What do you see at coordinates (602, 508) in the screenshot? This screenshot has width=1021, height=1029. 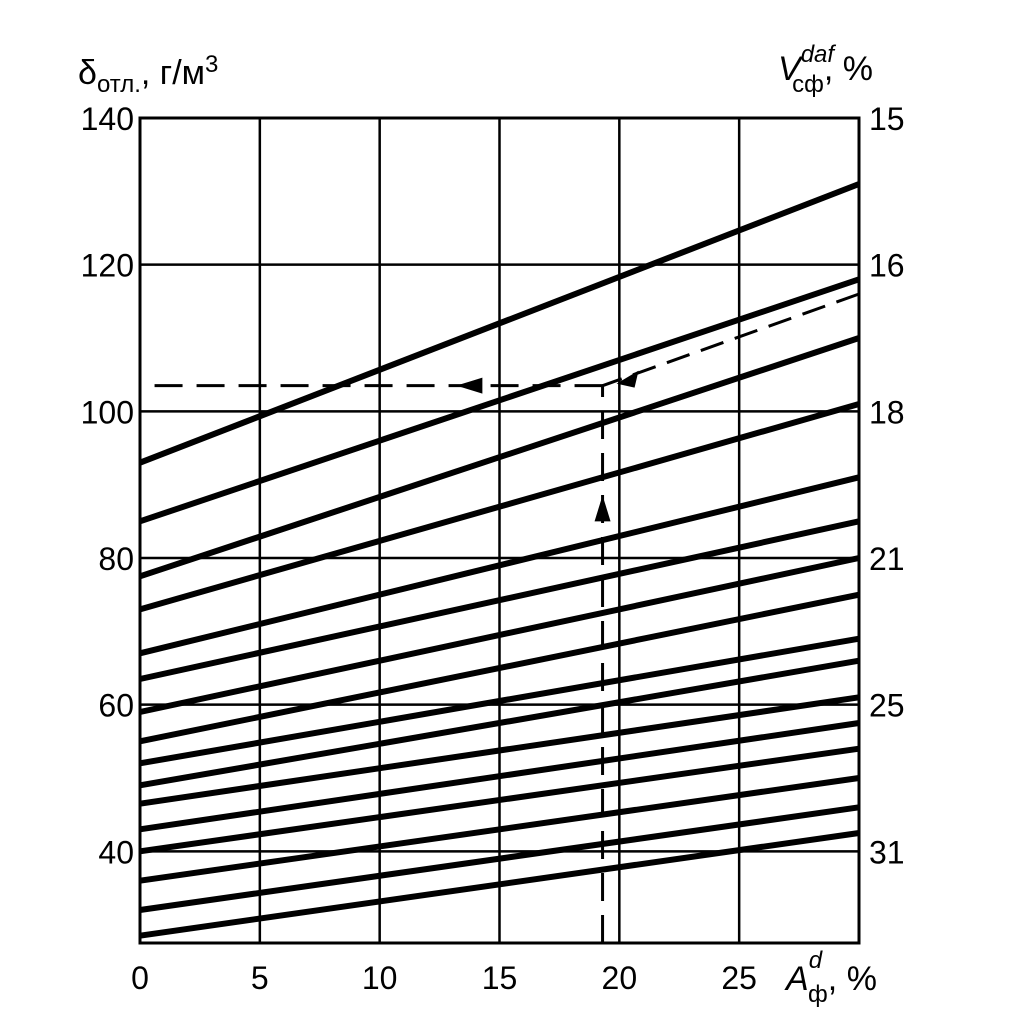 I see `arrow-up-icon` at bounding box center [602, 508].